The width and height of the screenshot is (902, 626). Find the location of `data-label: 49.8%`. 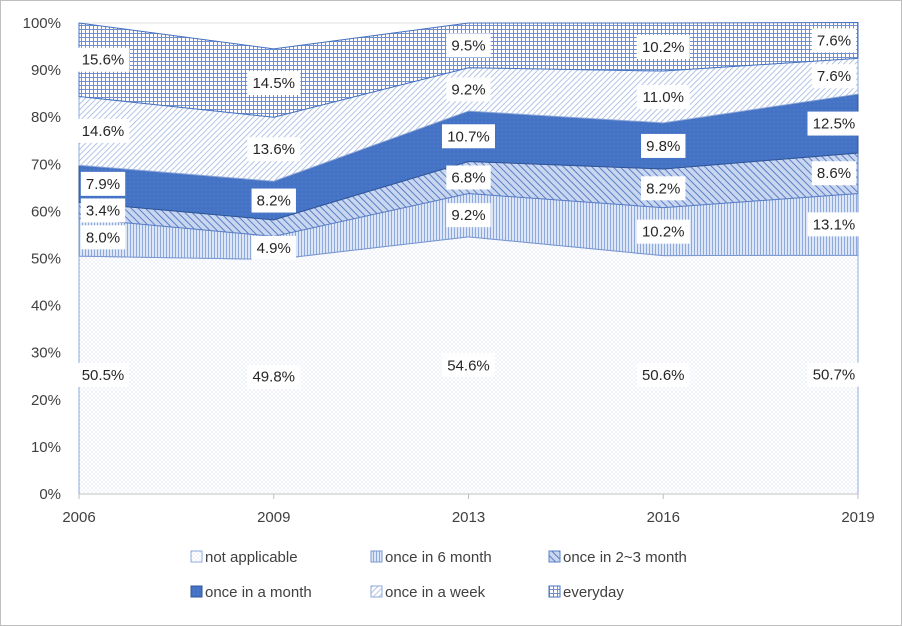

data-label: 49.8% is located at coordinates (274, 376).